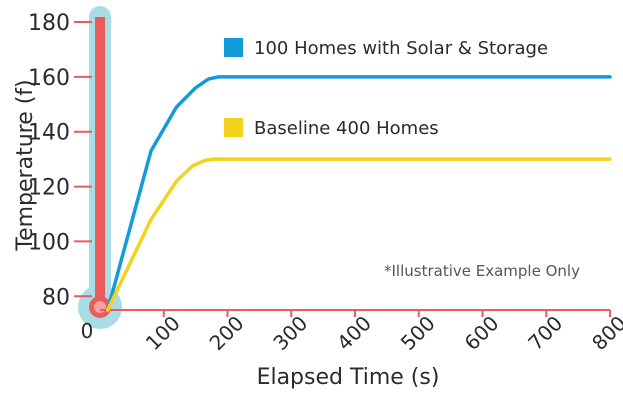 The image size is (623, 395). What do you see at coordinates (49, 78) in the screenshot?
I see `y-tick-label: 160` at bounding box center [49, 78].